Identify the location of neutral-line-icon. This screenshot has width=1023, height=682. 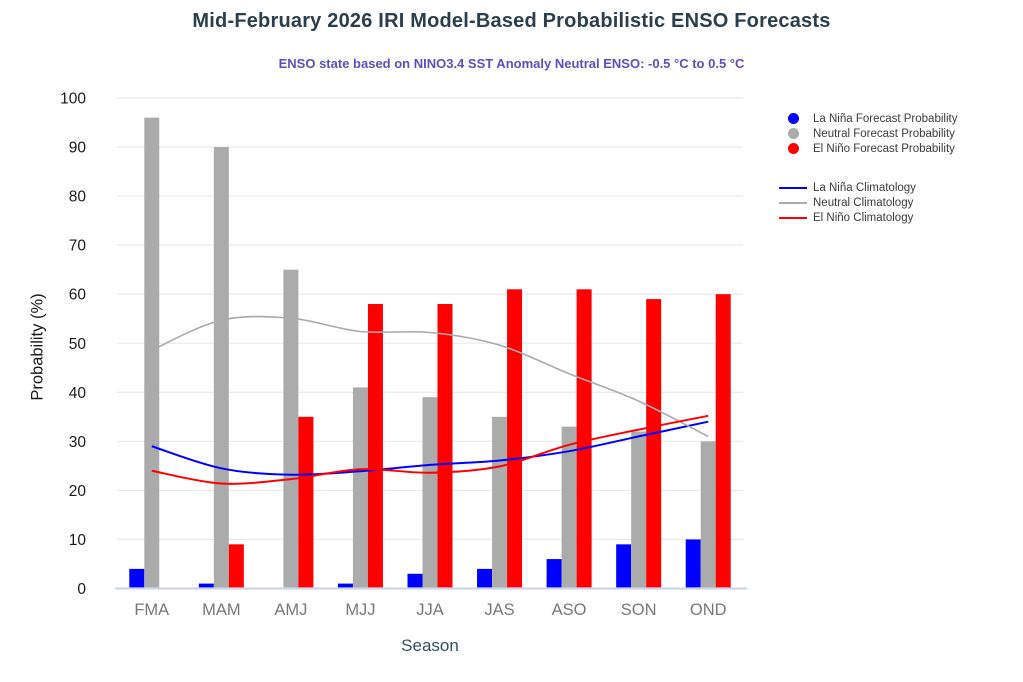
(793, 202).